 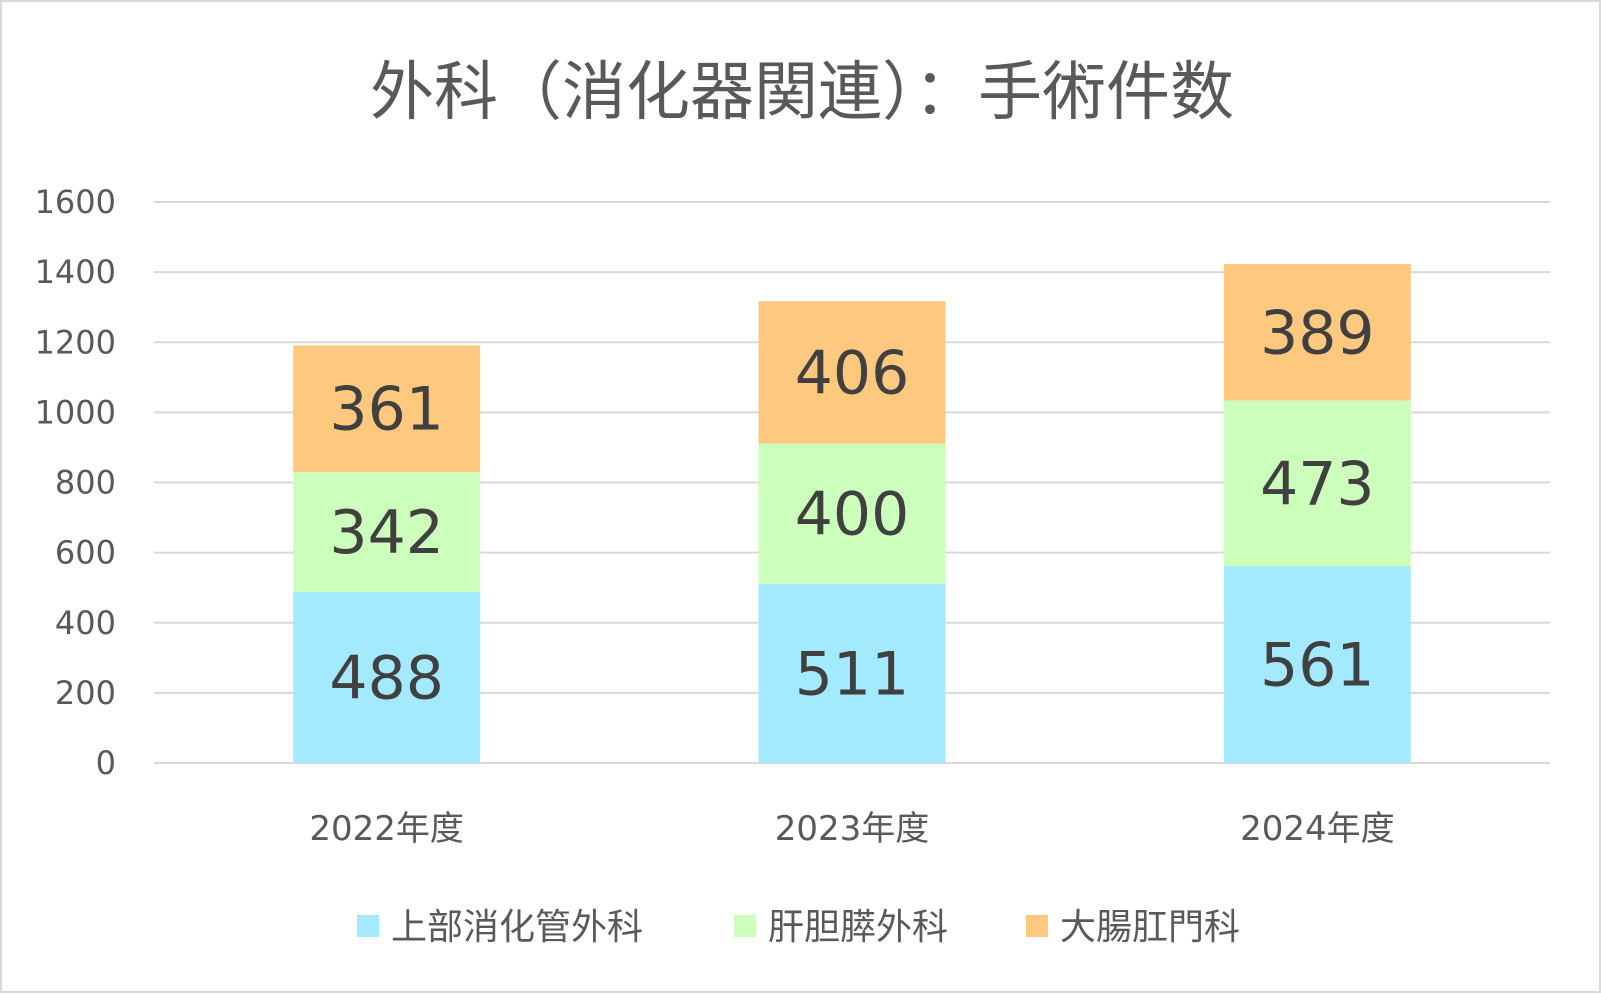 I want to click on data-label: 361, so click(x=386, y=410).